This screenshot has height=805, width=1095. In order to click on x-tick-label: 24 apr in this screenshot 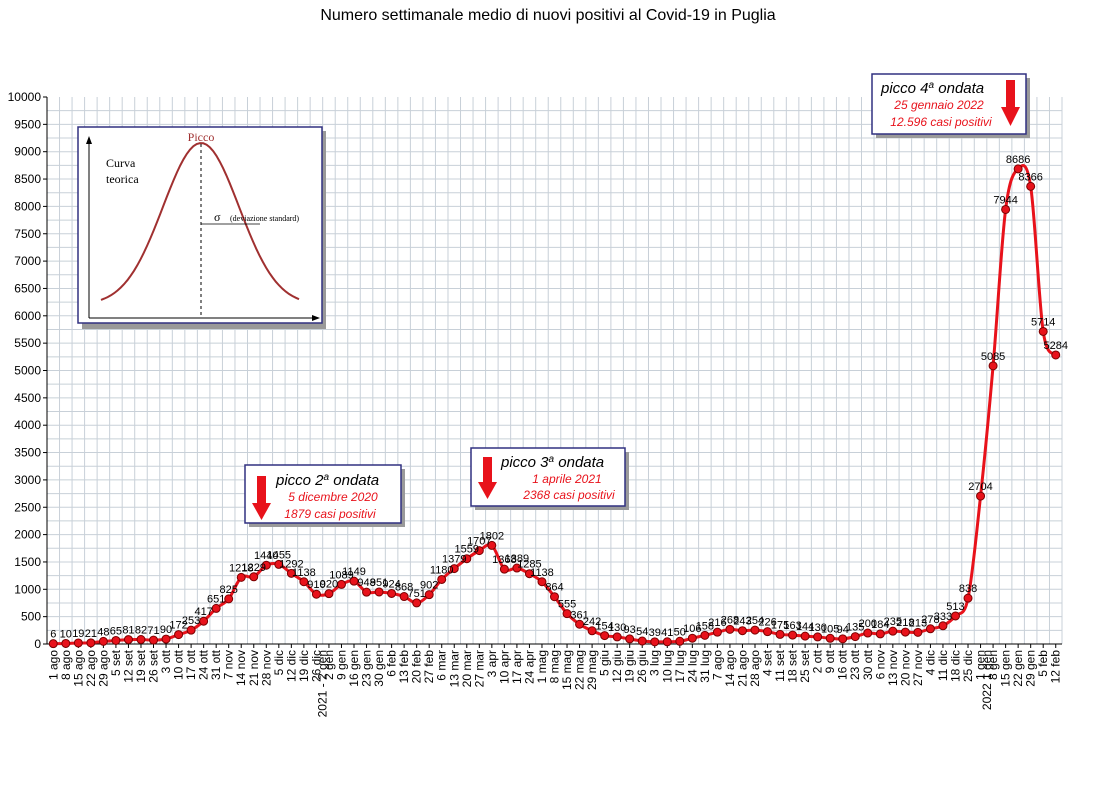, I will do `click(529, 667)`.